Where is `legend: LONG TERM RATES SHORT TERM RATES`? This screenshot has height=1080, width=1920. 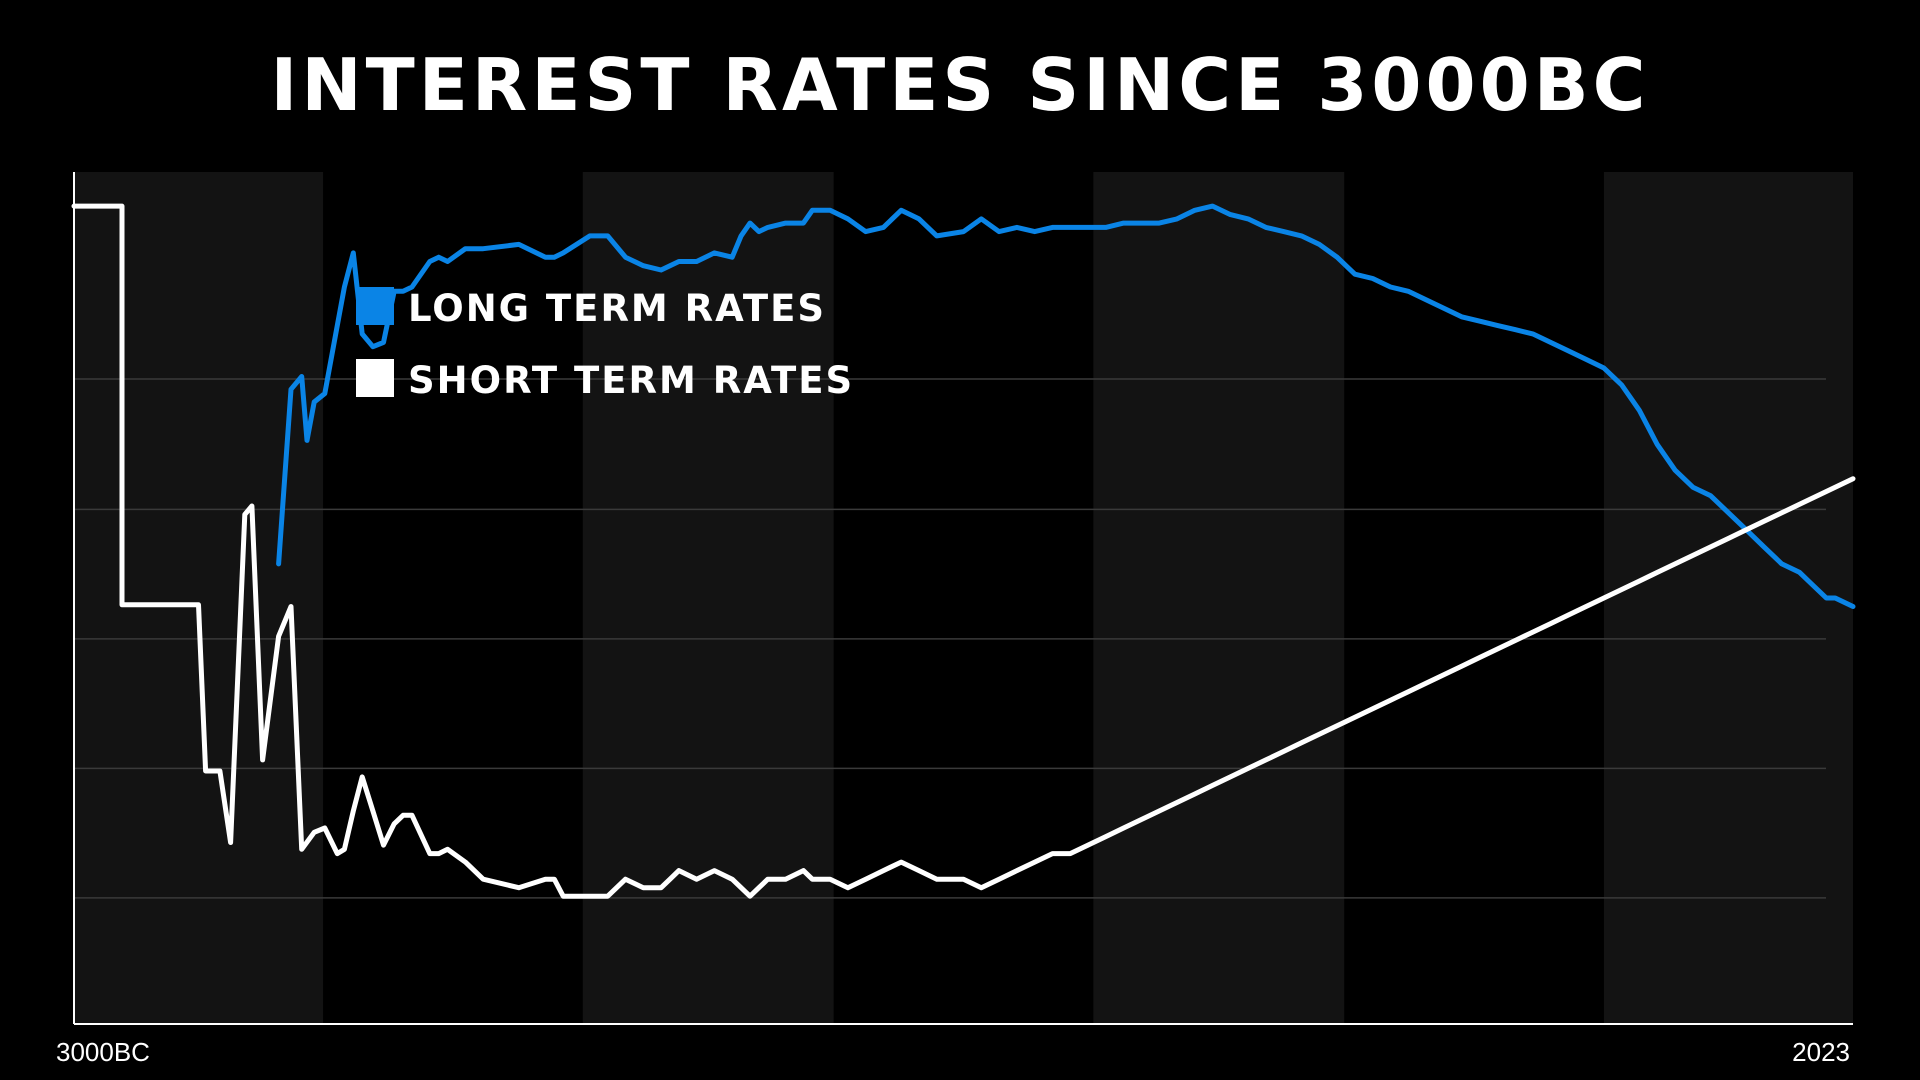 legend: LONG TERM RATES SHORT TERM RATES is located at coordinates (605, 344).